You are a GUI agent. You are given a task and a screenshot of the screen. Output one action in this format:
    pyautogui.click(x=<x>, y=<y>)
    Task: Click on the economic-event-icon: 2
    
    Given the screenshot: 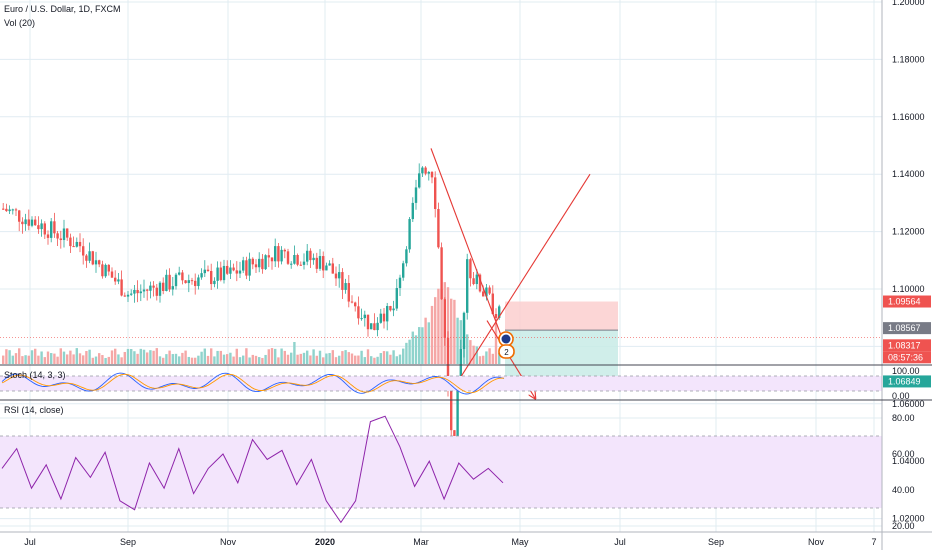 What is the action you would take?
    pyautogui.click(x=506, y=351)
    